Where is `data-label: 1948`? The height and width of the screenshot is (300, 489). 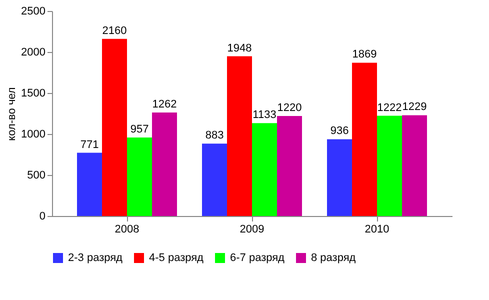
data-label: 1948 is located at coordinates (239, 48).